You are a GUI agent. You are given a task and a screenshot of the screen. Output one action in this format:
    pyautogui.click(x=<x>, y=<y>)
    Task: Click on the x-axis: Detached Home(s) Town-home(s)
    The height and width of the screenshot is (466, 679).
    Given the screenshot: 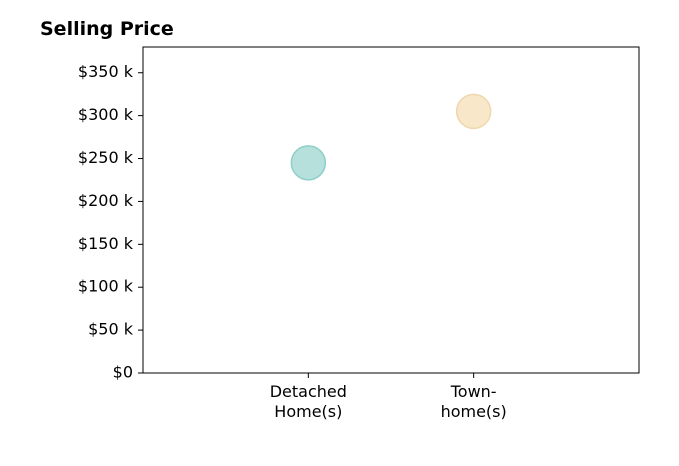 What is the action you would take?
    pyautogui.click(x=388, y=397)
    